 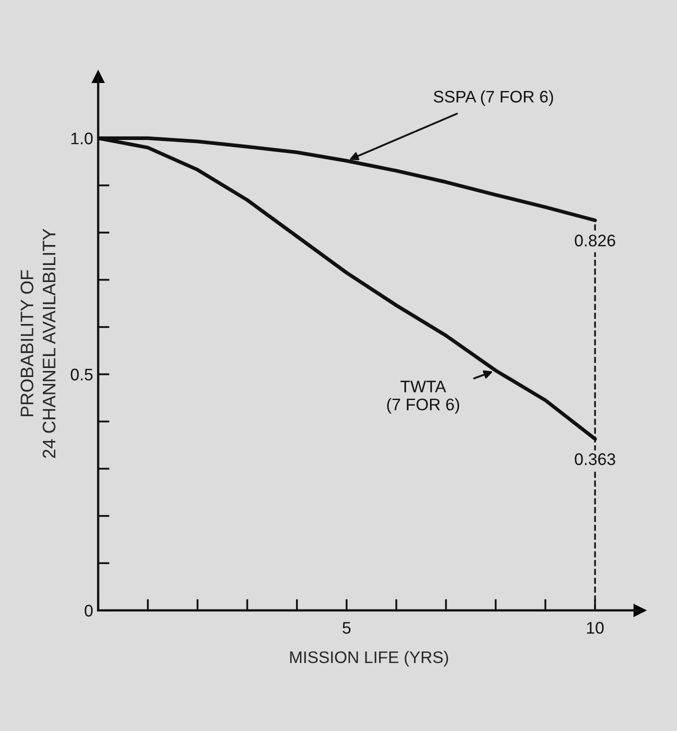 What do you see at coordinates (81, 374) in the screenshot?
I see `y-tick-label: 0.5` at bounding box center [81, 374].